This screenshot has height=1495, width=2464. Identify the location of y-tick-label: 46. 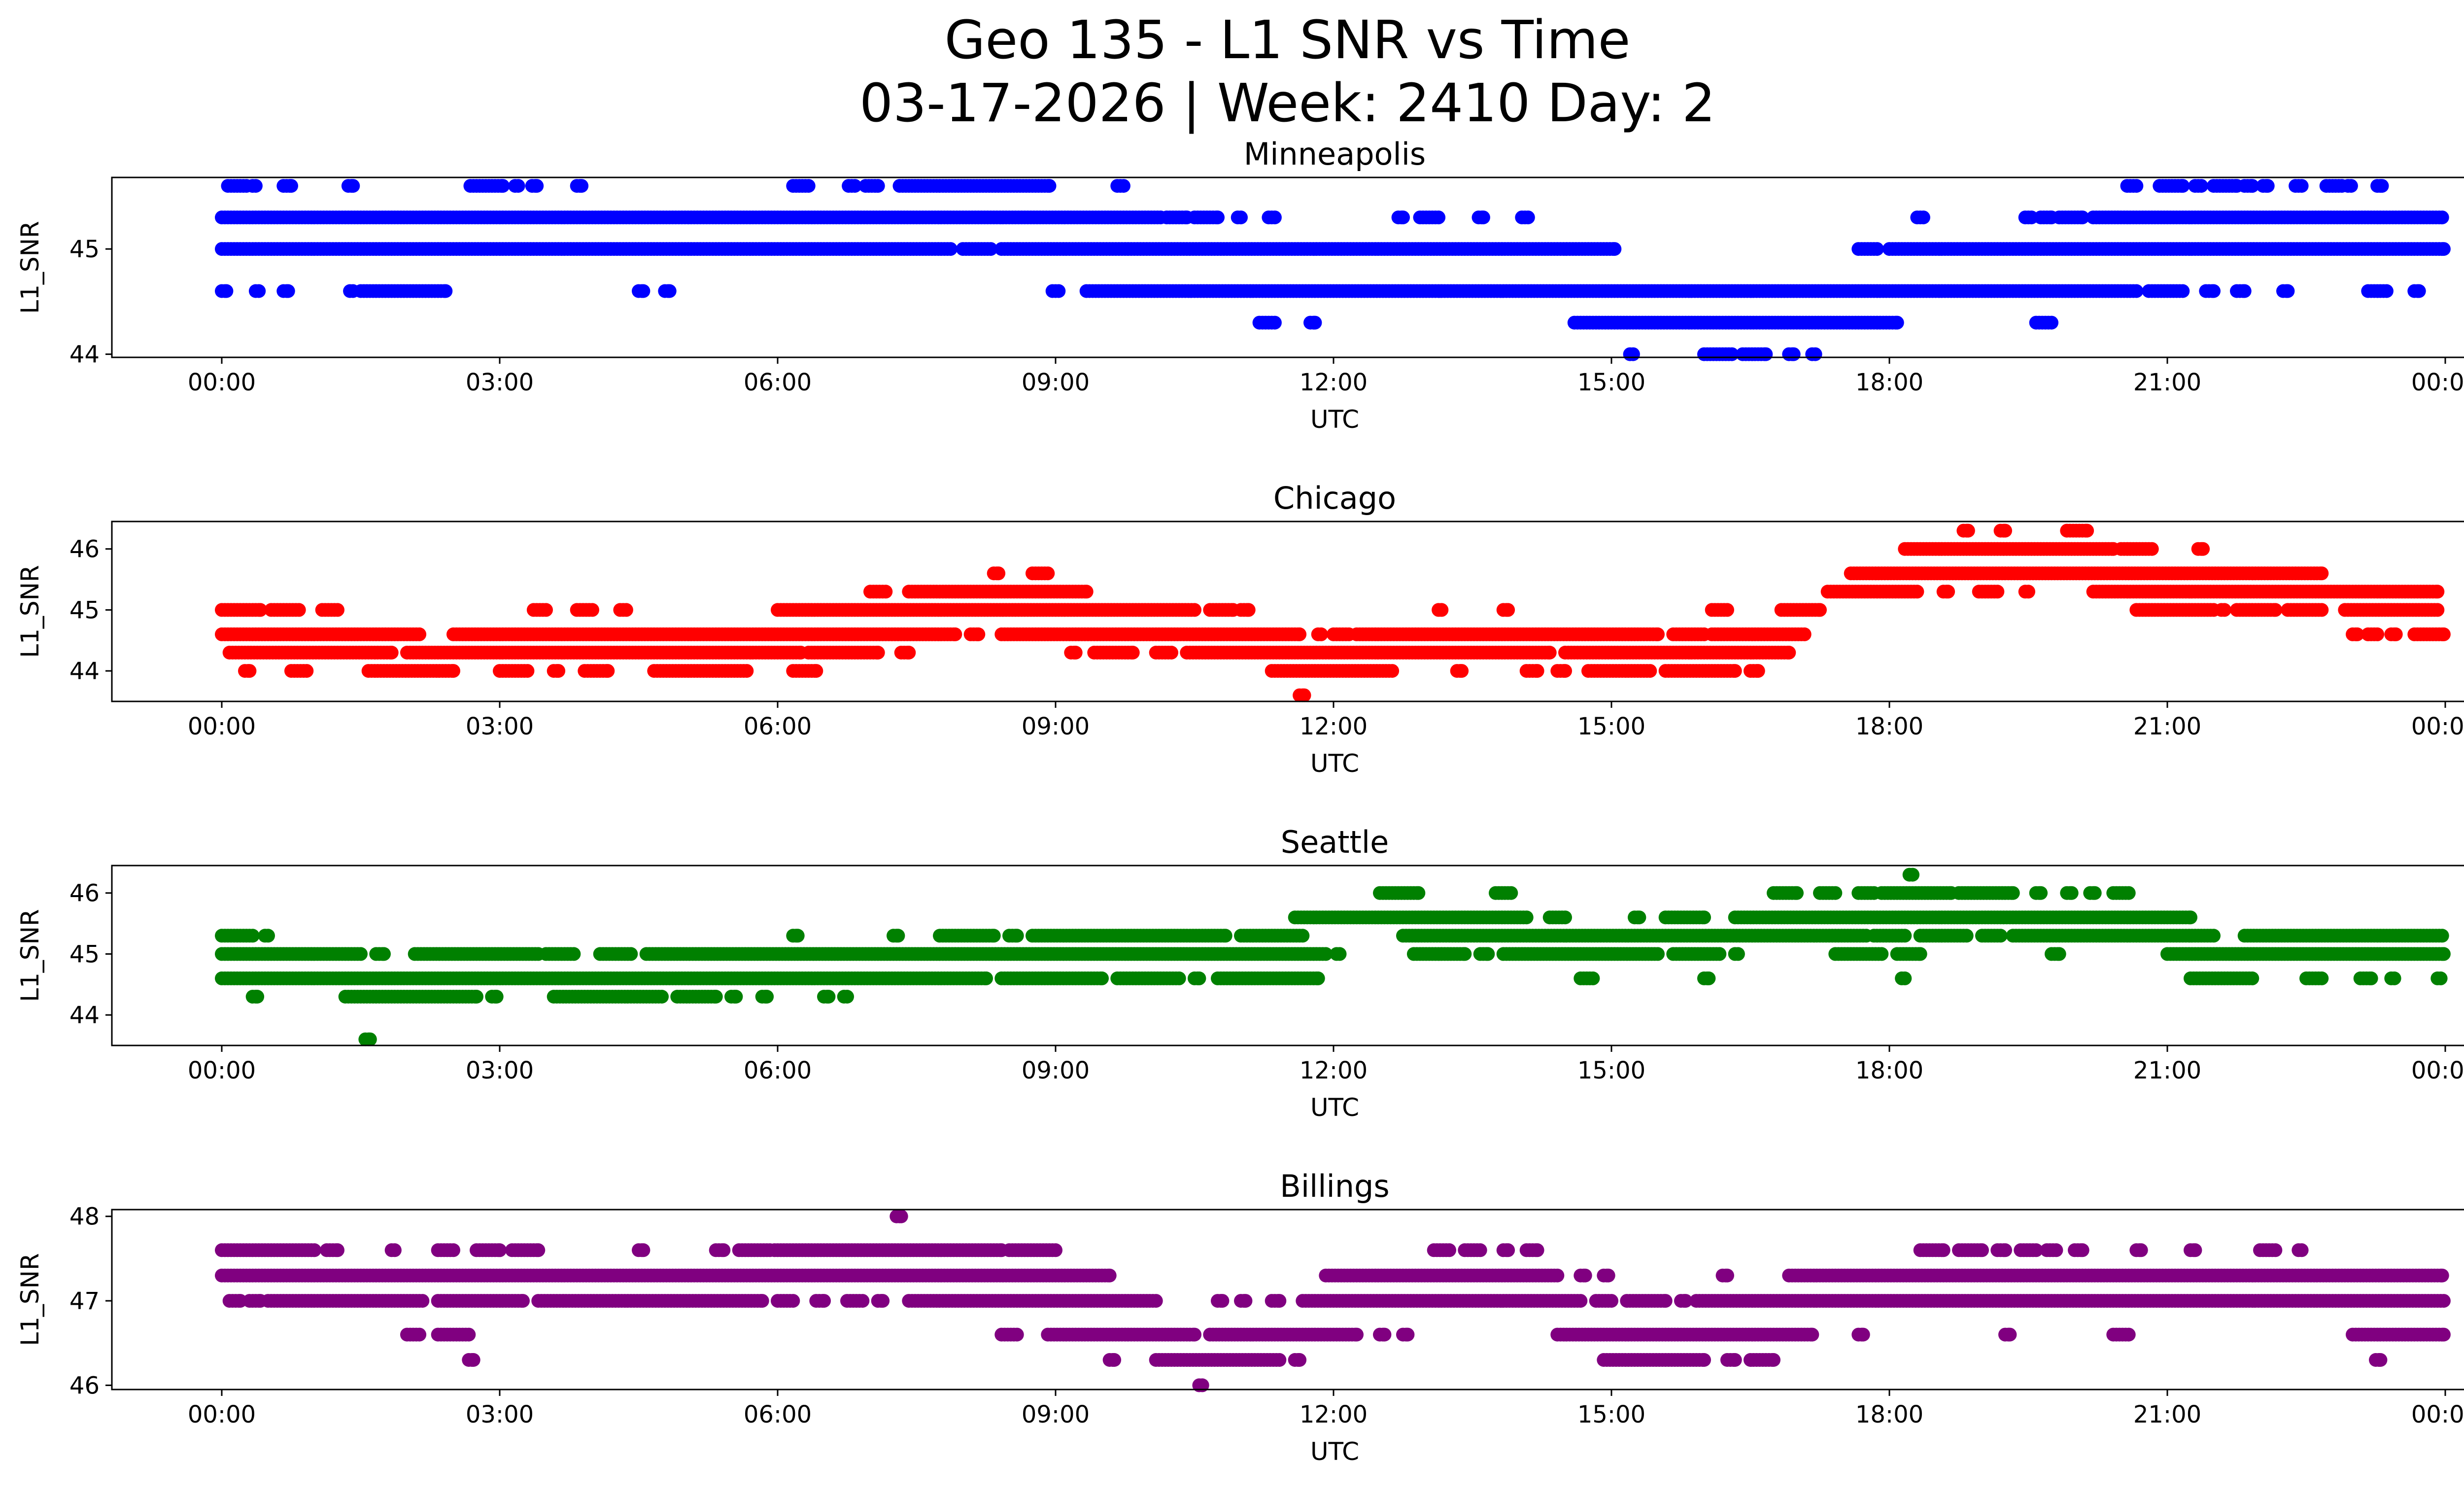
(84, 549).